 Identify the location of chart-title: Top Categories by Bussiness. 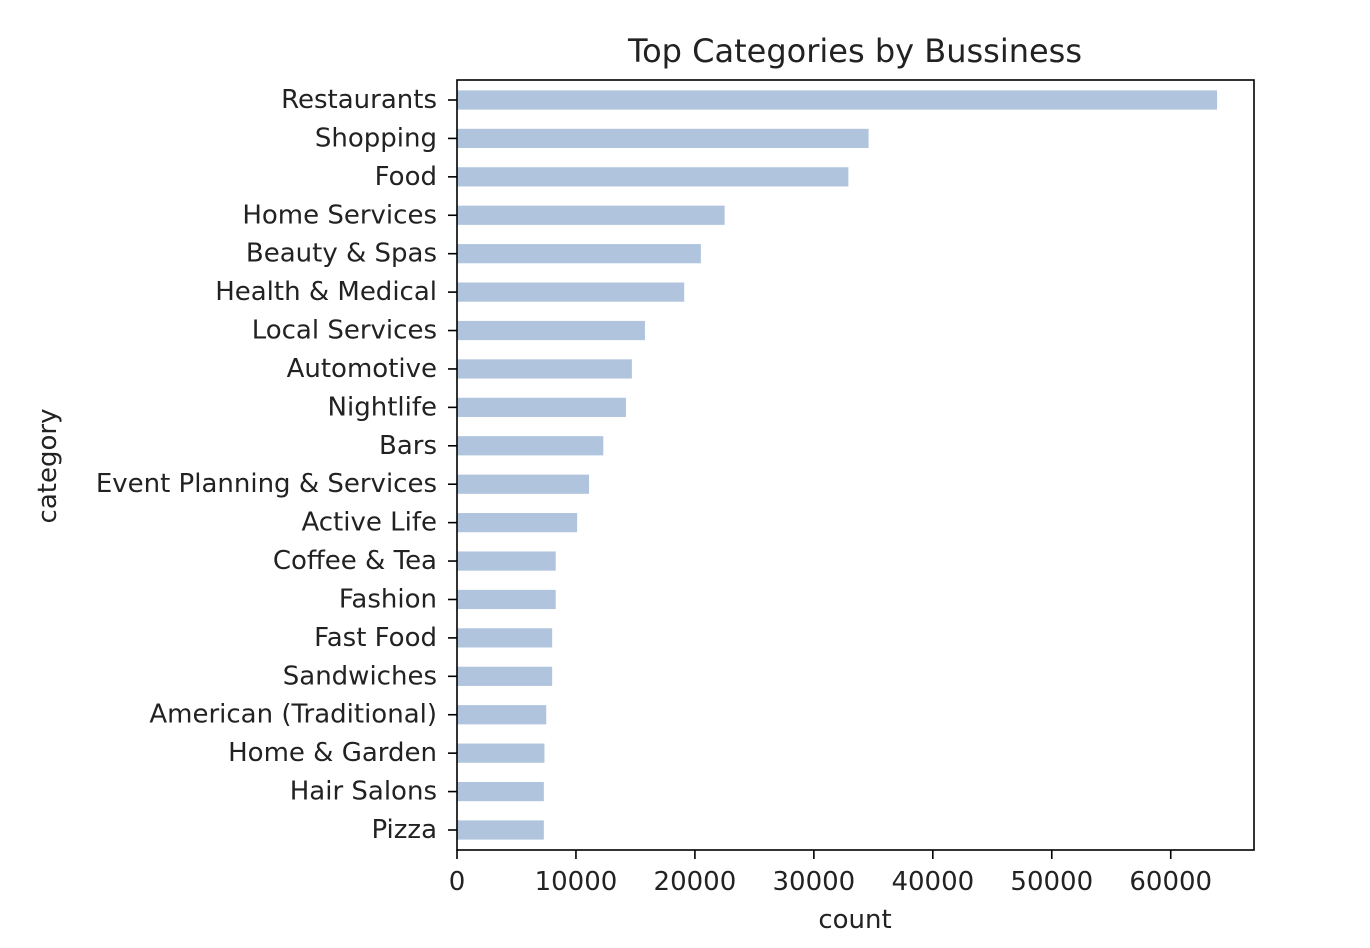
(854, 51).